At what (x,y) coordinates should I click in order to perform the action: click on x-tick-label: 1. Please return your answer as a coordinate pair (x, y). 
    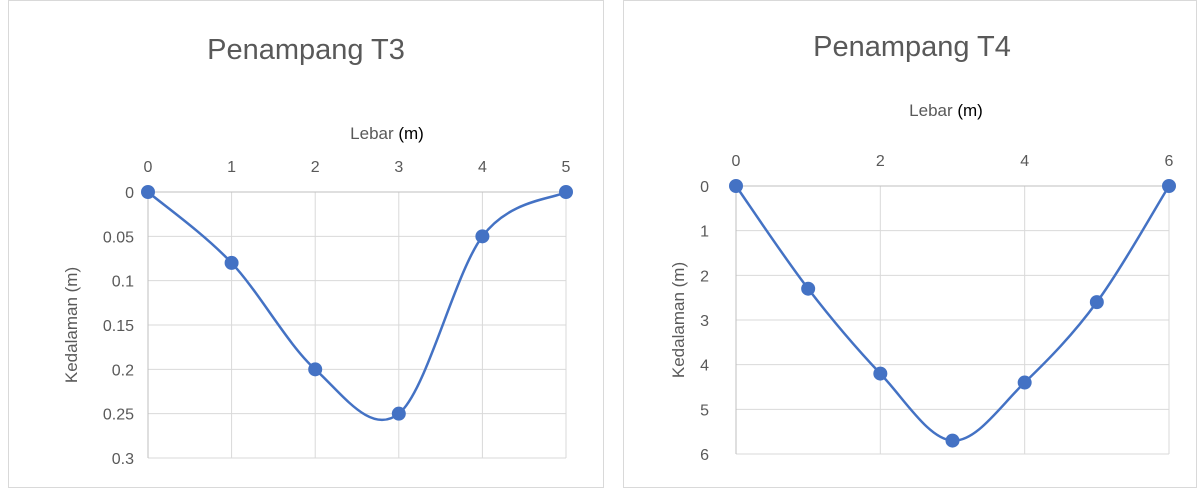
    Looking at the image, I should click on (231, 167).